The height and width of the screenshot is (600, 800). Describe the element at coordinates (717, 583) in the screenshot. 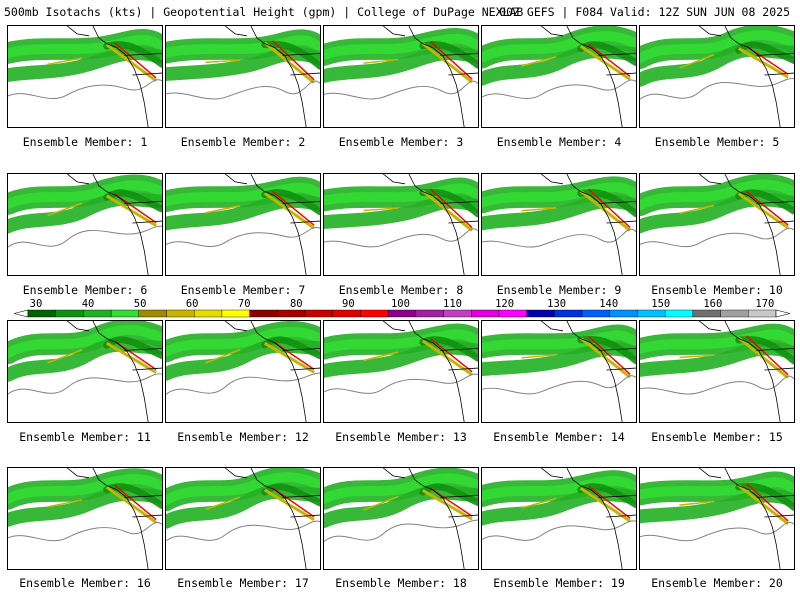

I see `ensemble-member-label: Ensemble Member: 20` at that location.